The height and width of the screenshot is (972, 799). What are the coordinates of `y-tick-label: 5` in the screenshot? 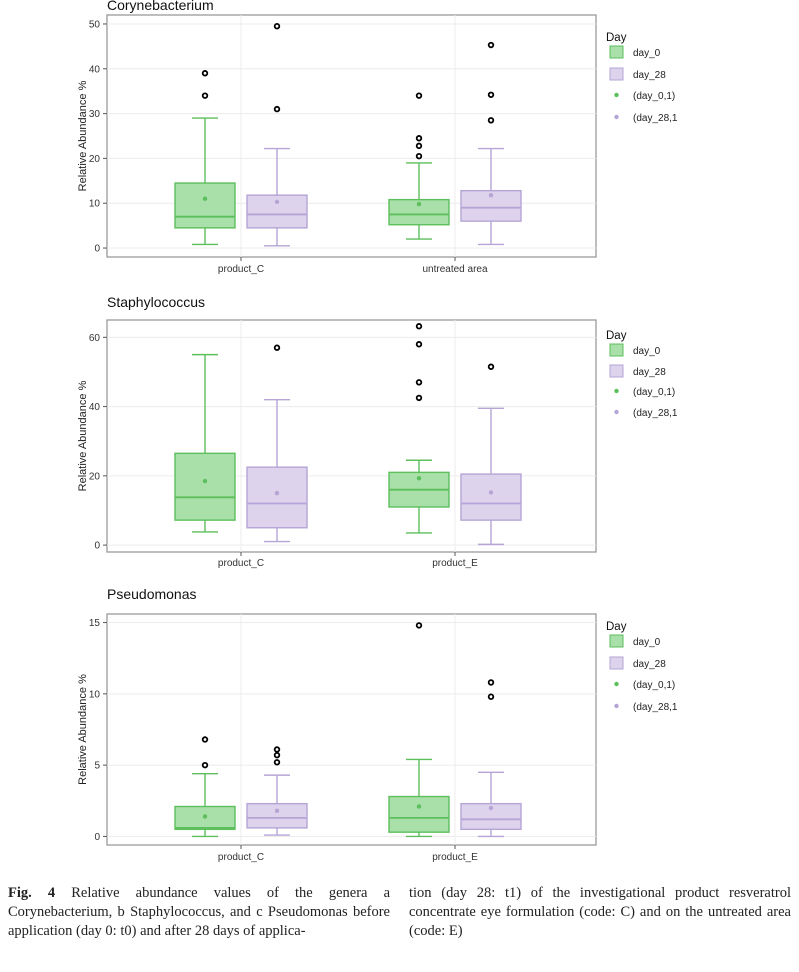 It's located at (97, 766).